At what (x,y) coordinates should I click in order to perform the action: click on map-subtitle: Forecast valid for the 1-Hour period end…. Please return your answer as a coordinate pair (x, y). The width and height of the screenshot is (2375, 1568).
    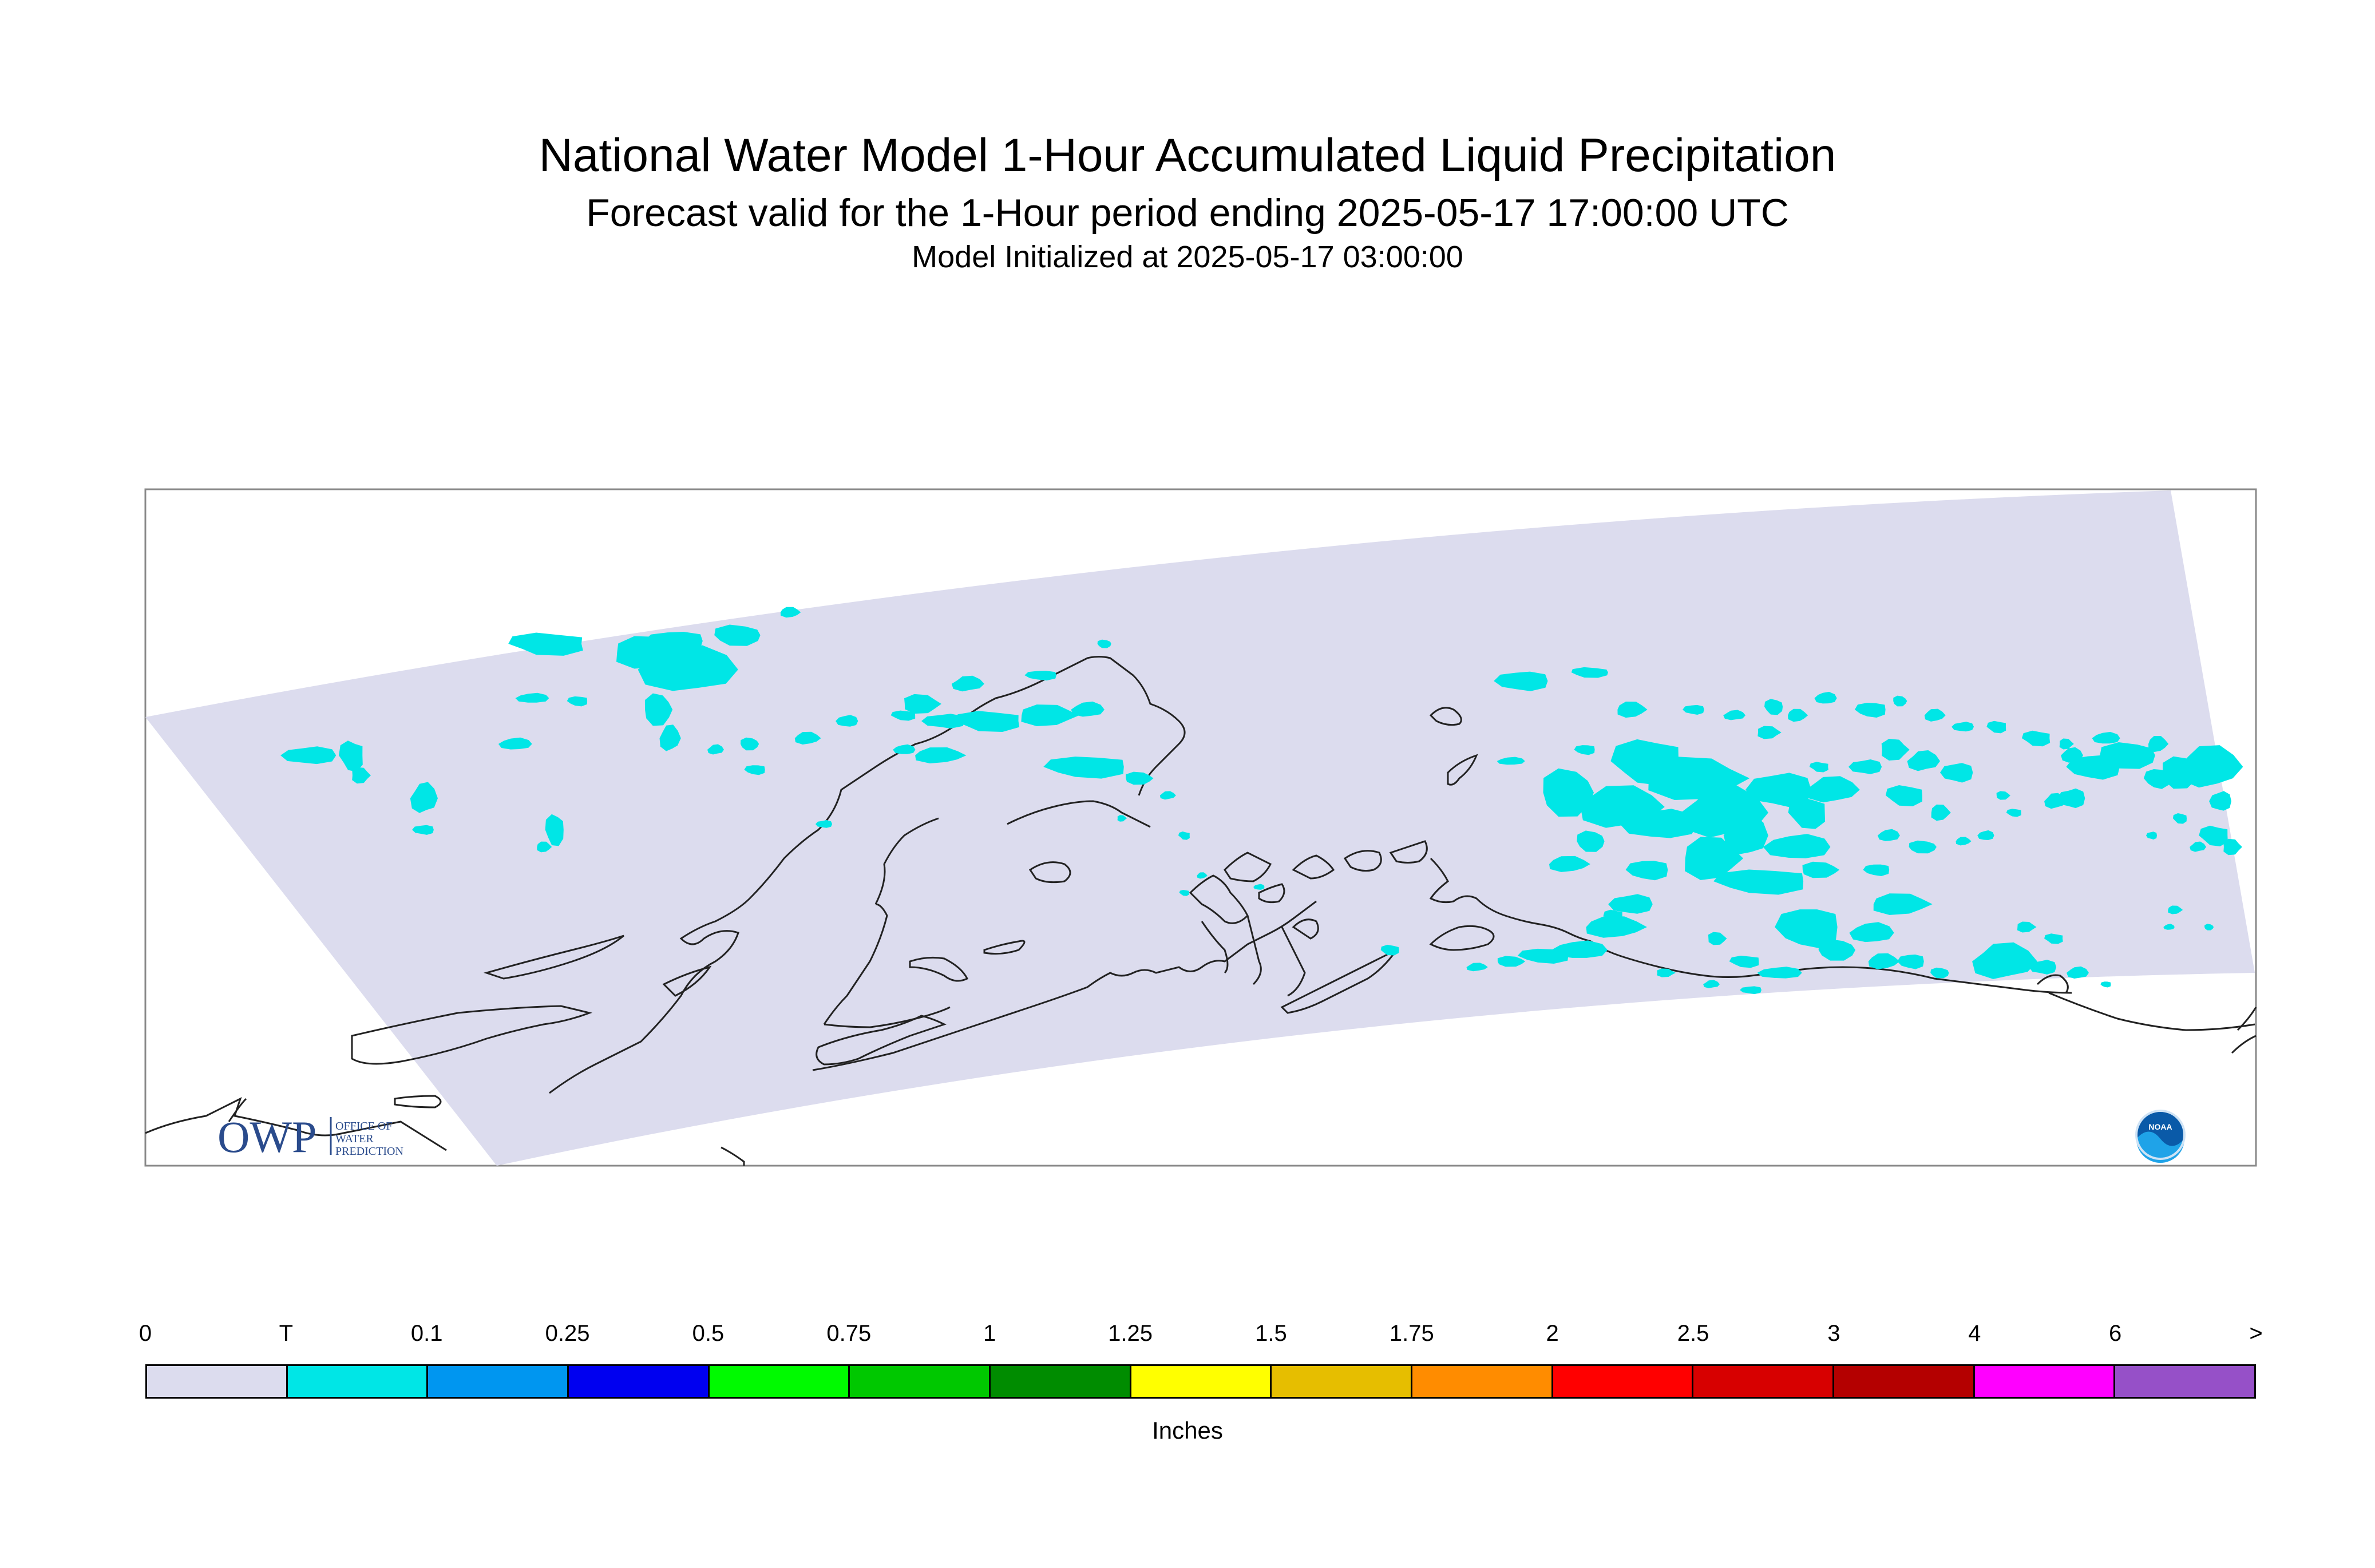
    Looking at the image, I should click on (1187, 213).